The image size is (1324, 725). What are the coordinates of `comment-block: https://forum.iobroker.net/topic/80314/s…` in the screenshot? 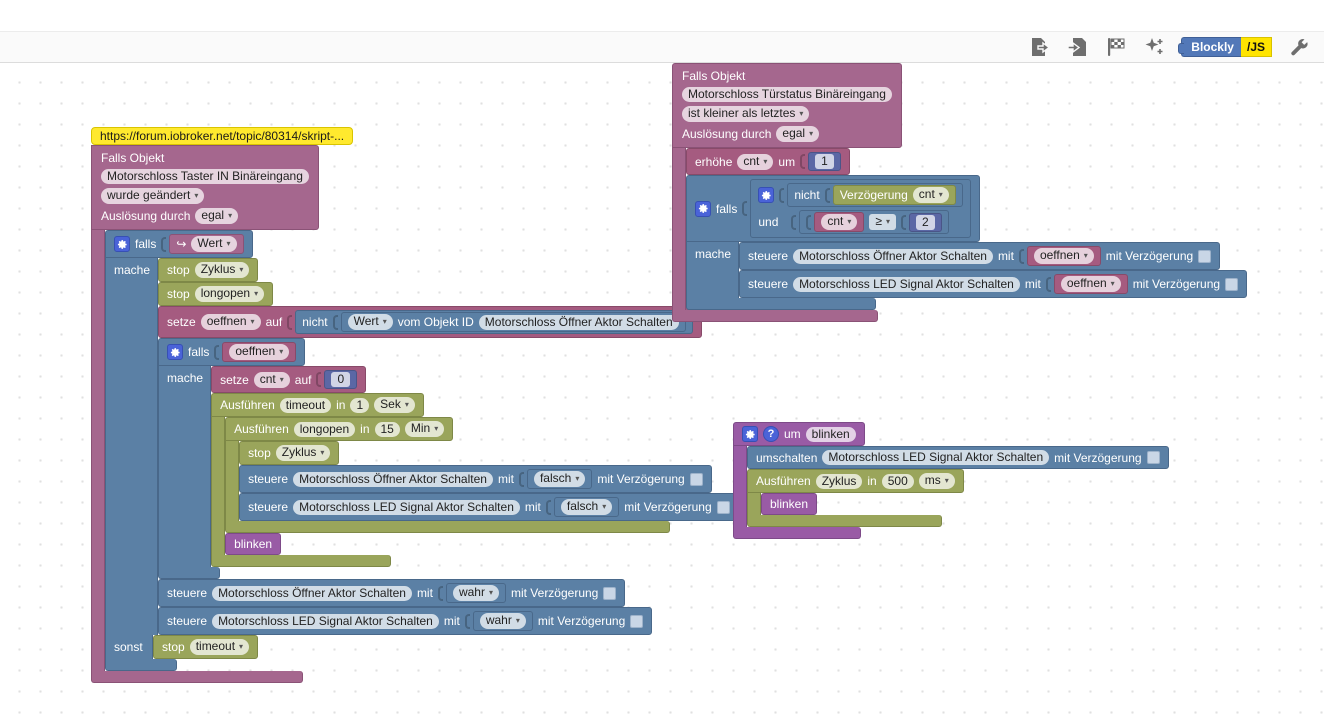 It's located at (222, 136).